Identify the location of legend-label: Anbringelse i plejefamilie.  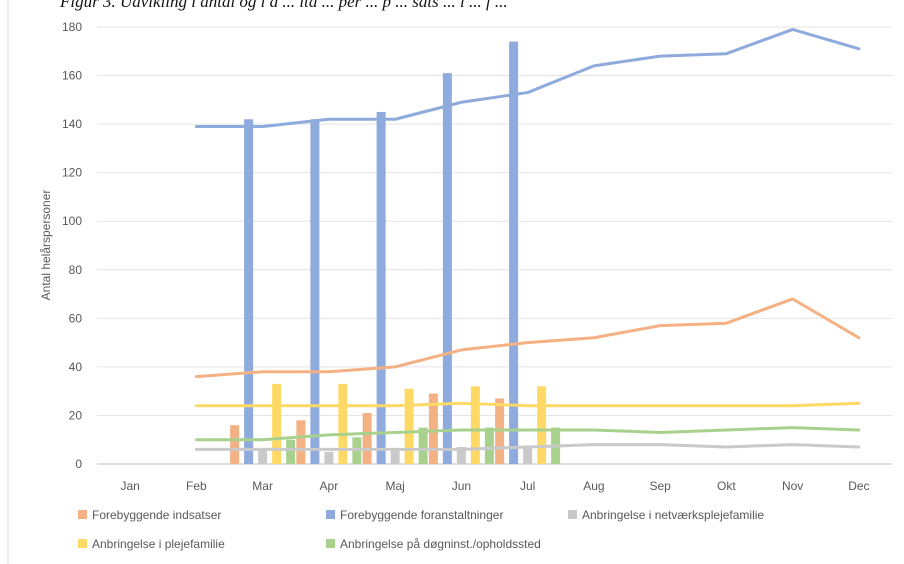
(158, 544).